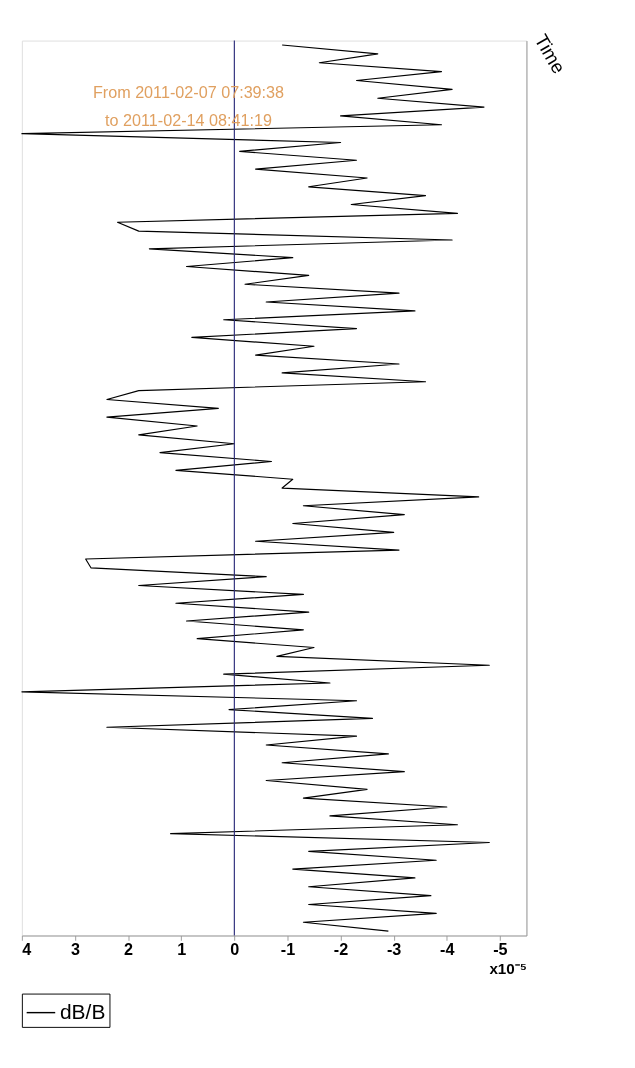  I want to click on x-tick-label: -5, so click(500, 949).